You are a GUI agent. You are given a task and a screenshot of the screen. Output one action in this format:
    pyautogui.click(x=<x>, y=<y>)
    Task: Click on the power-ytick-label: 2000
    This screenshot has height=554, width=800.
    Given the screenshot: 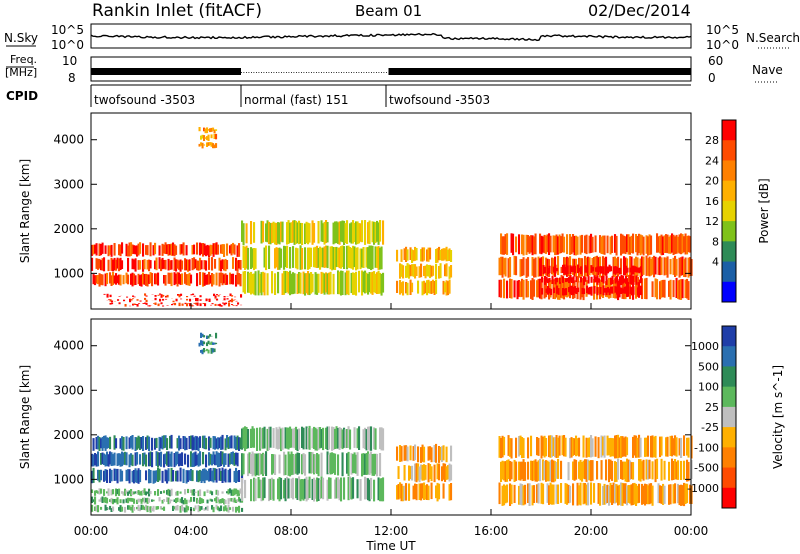 What is the action you would take?
    pyautogui.click(x=68, y=229)
    